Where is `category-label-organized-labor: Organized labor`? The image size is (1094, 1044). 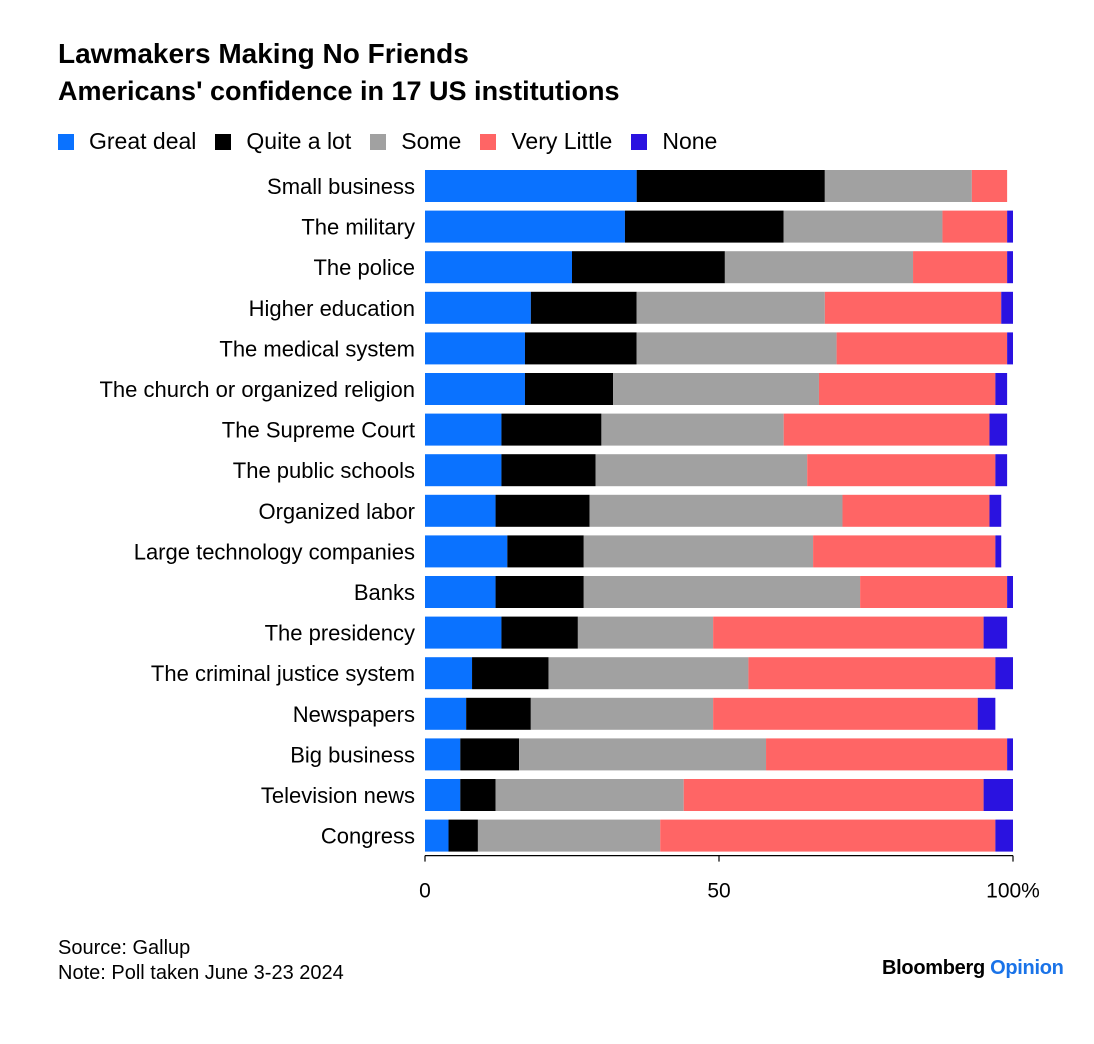
category-label-organized-labor: Organized labor is located at coordinates (336, 511).